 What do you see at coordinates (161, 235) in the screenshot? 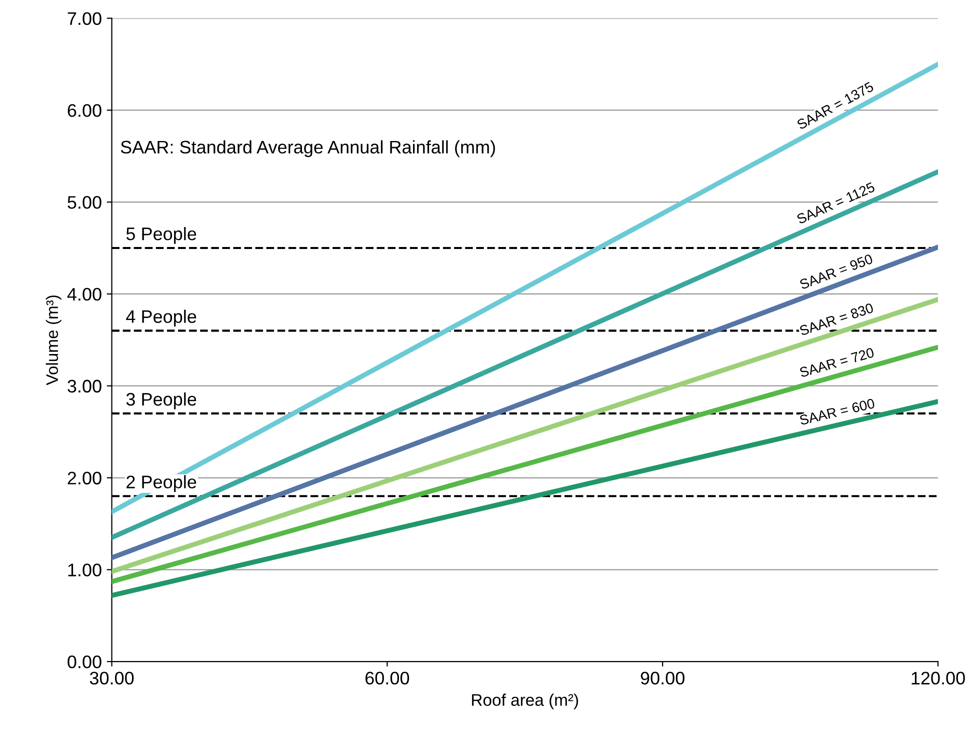
I see `ref-line-label: 5 People` at bounding box center [161, 235].